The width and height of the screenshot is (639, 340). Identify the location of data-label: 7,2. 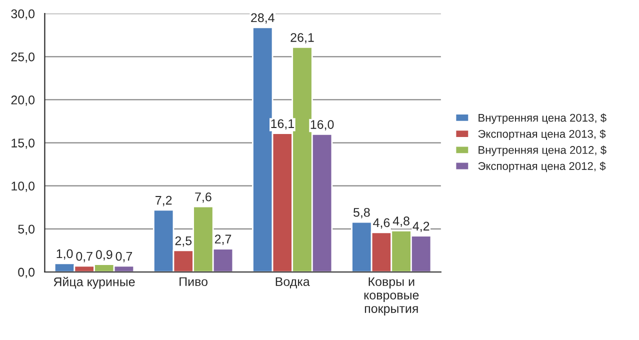
(164, 201).